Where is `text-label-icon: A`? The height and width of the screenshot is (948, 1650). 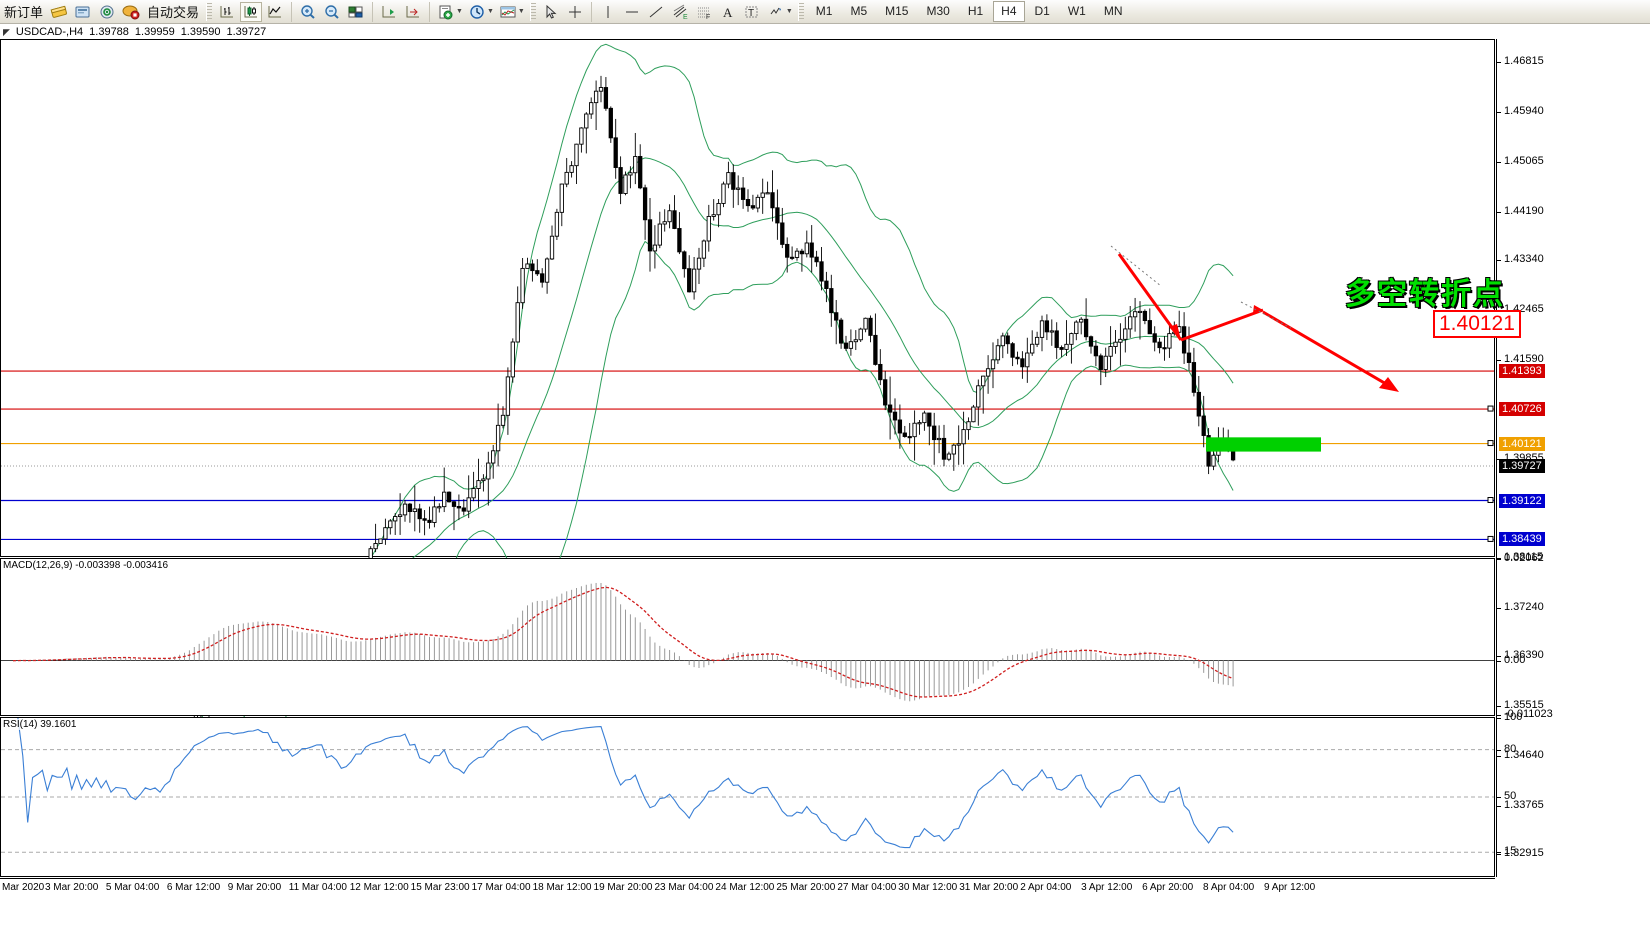 text-label-icon: A is located at coordinates (728, 12).